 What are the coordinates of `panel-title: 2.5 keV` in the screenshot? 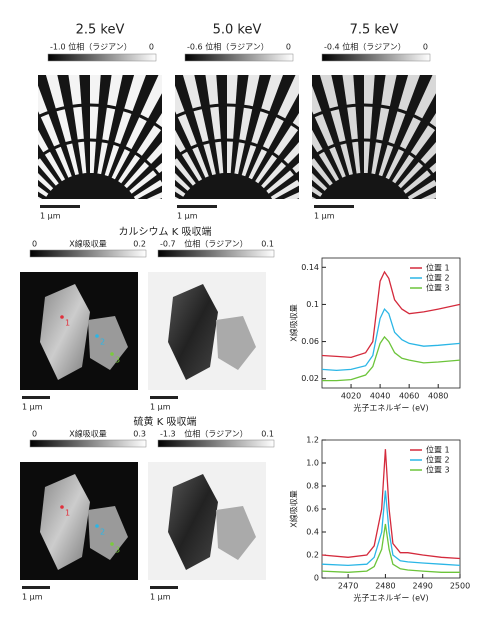 It's located at (100, 30).